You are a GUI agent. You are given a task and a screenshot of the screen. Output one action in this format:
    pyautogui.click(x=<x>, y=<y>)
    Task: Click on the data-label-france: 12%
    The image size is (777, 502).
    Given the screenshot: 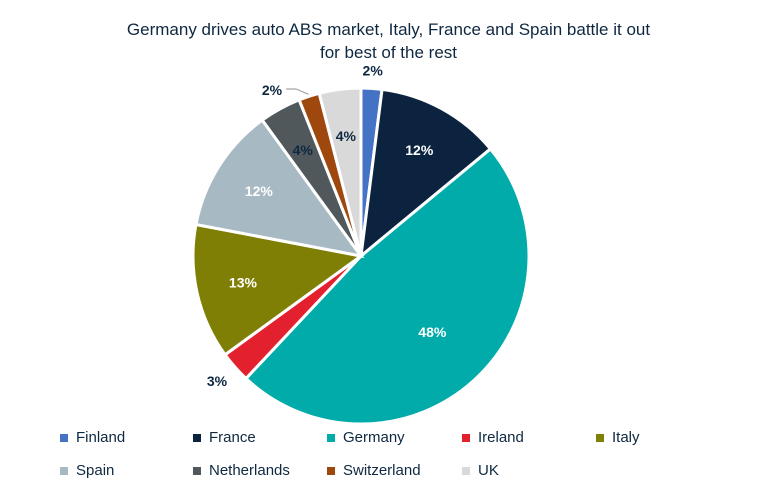 What is the action you would take?
    pyautogui.click(x=419, y=150)
    